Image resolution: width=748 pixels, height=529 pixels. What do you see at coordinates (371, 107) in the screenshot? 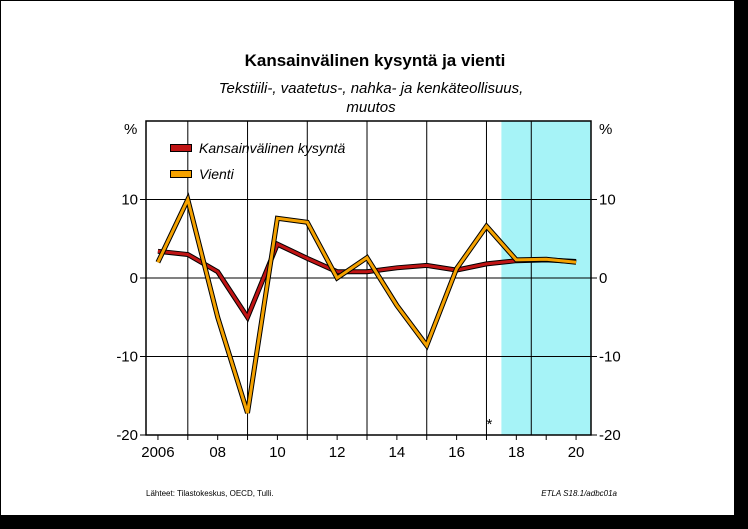
I see `chart-subtitle-line2: muutos` at bounding box center [371, 107].